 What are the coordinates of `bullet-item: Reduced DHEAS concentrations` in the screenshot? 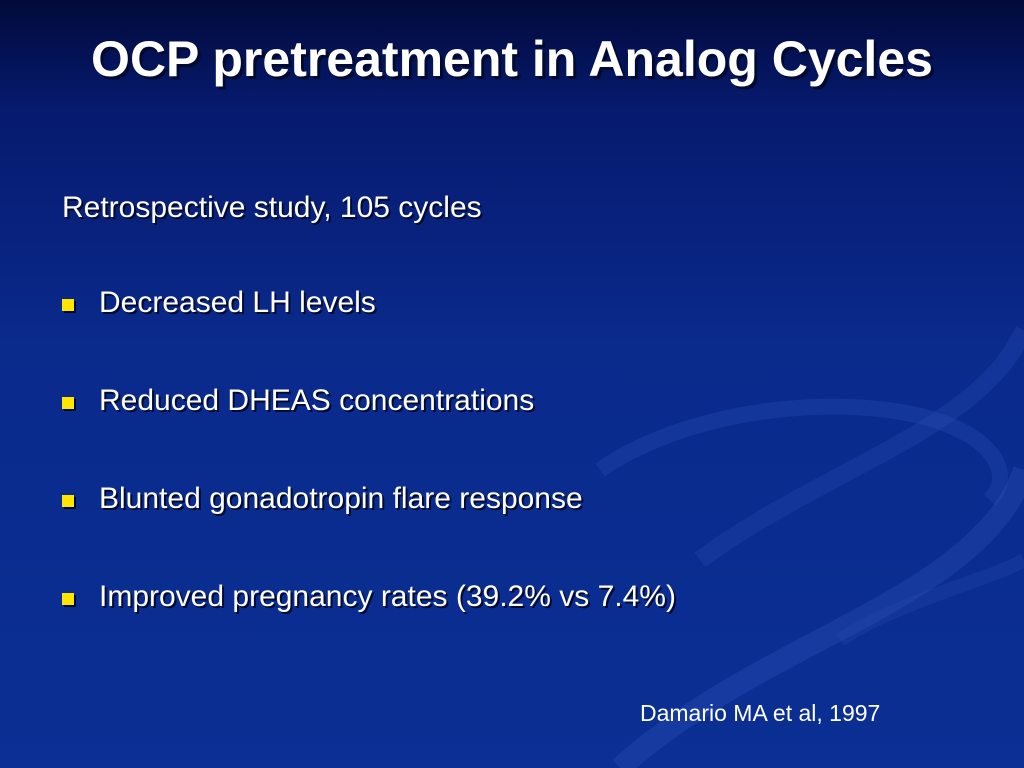 It's located at (369, 401).